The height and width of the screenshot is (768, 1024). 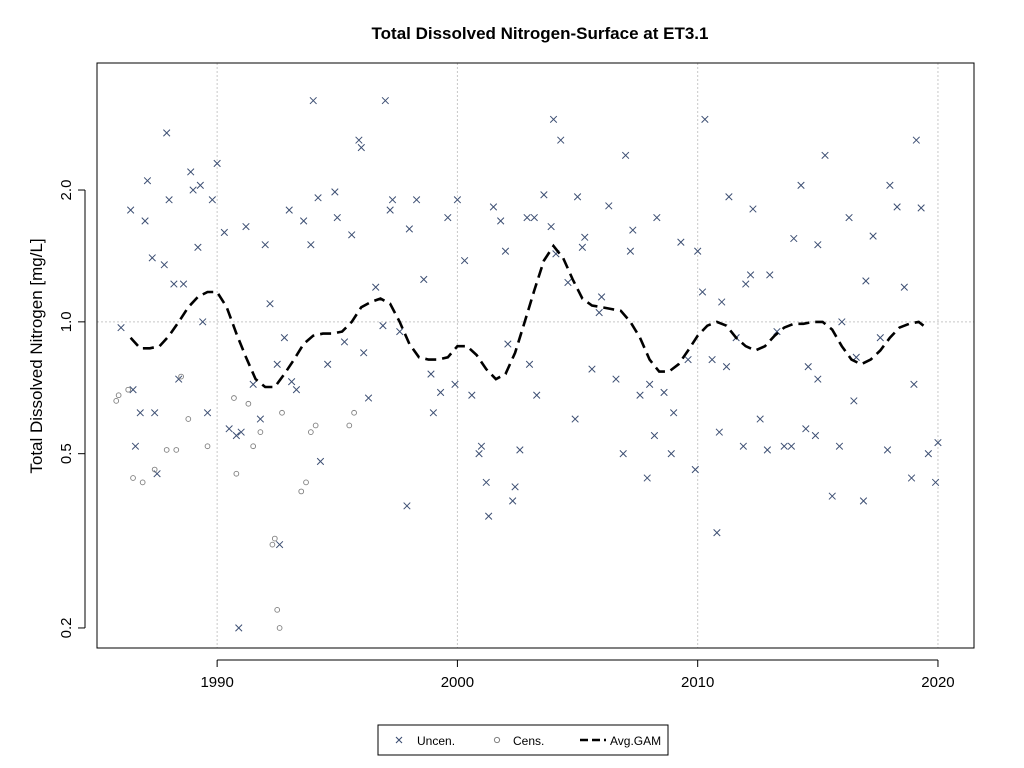 What do you see at coordinates (66, 321) in the screenshot?
I see `y-tick-label-2: 1.0` at bounding box center [66, 321].